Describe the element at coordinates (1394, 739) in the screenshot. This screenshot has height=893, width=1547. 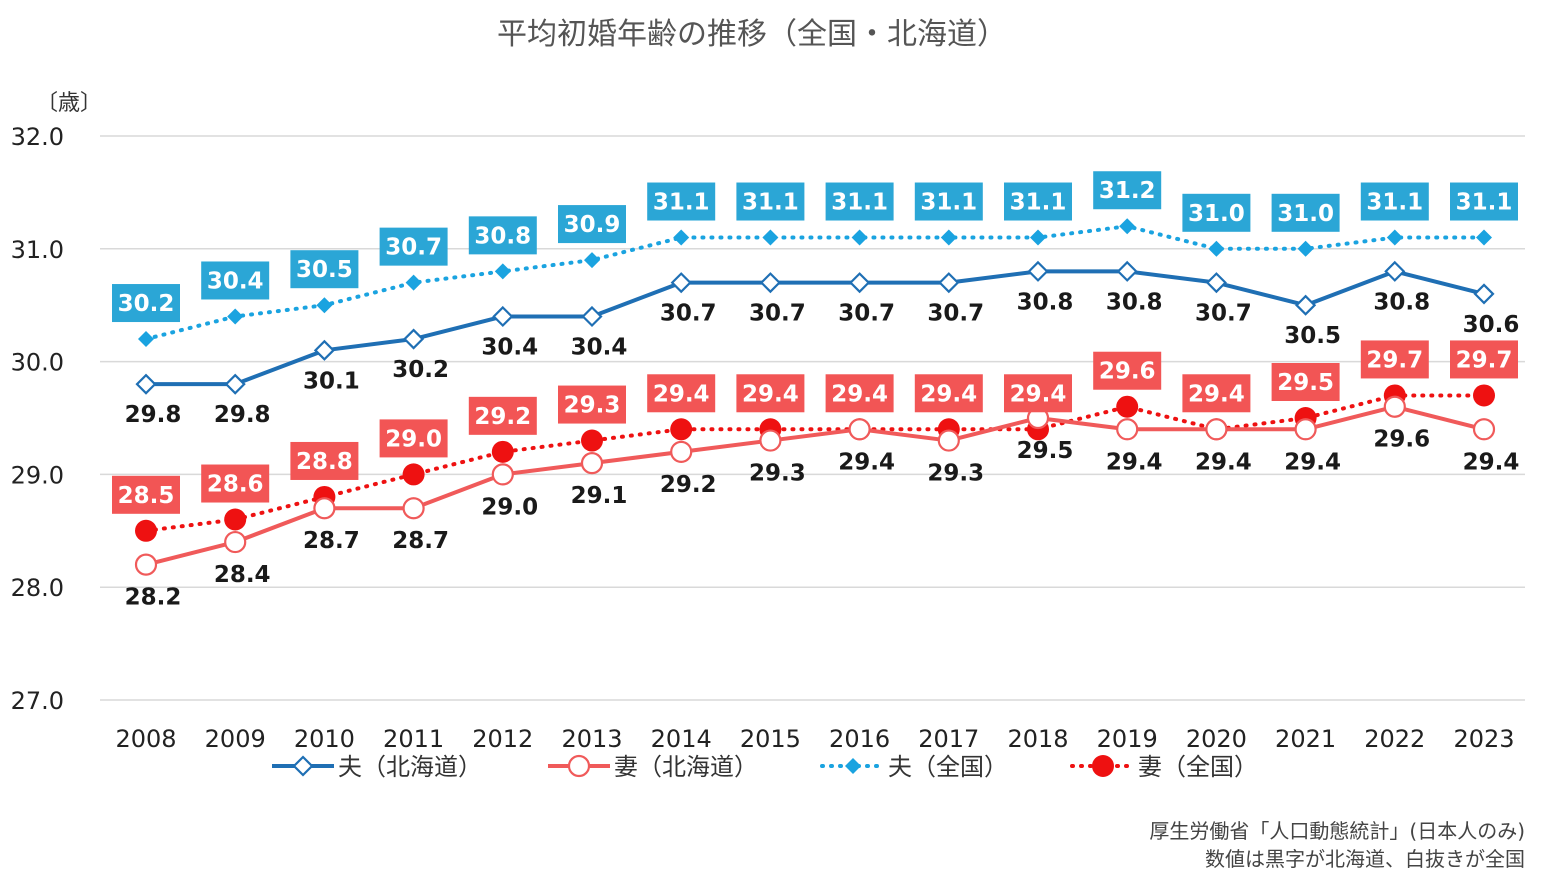
I see `x-tick-label: 2022` at that location.